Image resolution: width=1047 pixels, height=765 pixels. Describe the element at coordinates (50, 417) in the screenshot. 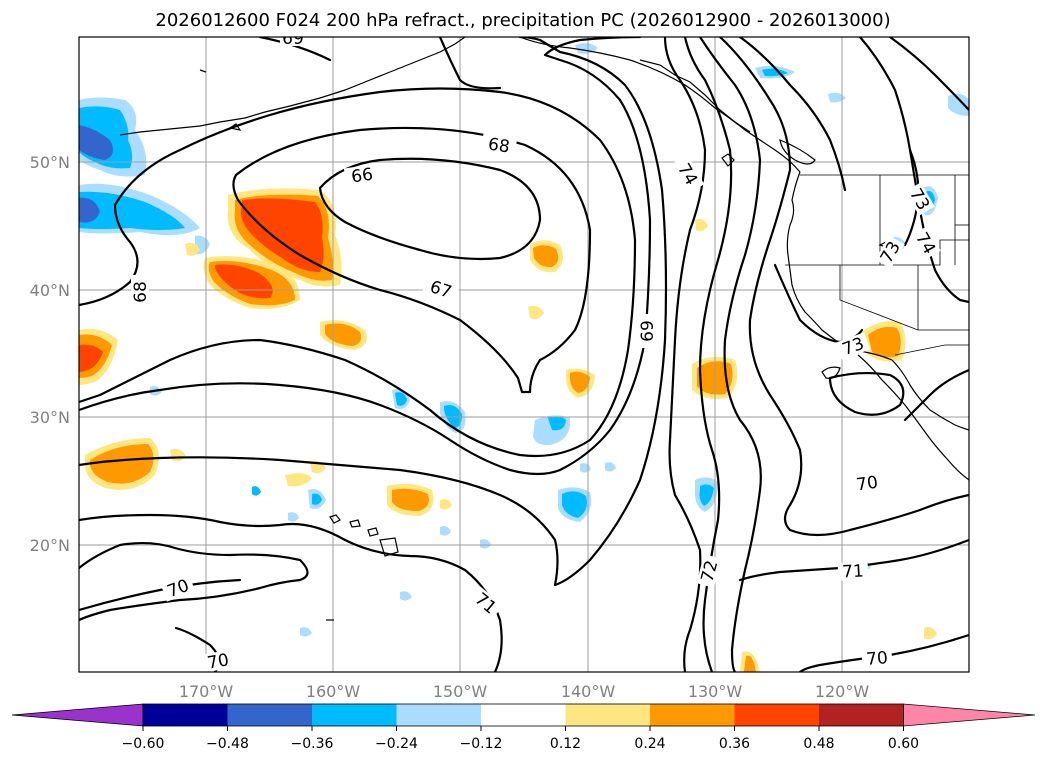

I see `lat-label: 30°N` at that location.